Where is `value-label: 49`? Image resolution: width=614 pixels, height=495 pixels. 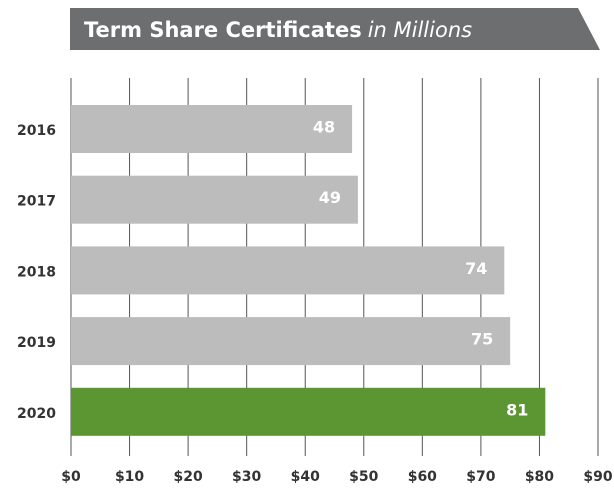 value-label: 49 is located at coordinates (330, 197).